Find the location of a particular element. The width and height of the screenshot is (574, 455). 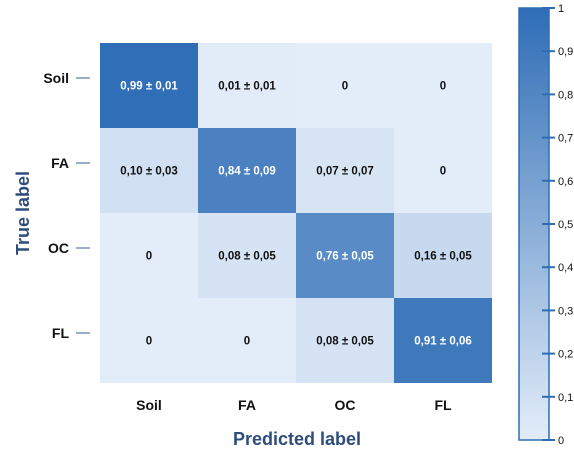

colorbar: 0 0,1 0,2 0,3 0,4 0,5 0,6 0,7 0,8 0,9 1 is located at coordinates (545, 225).